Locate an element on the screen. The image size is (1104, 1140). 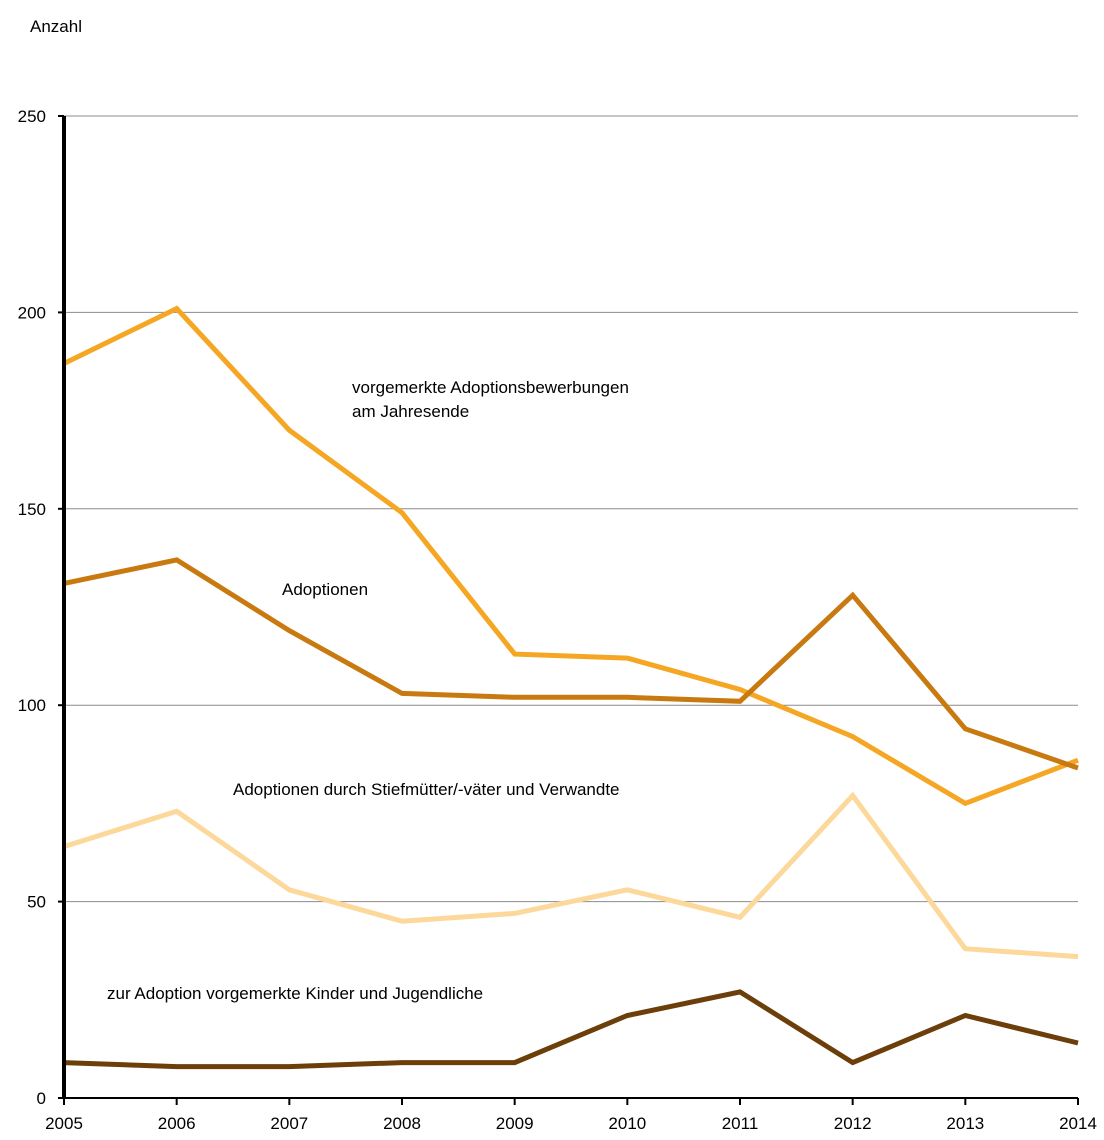
y-tick-label: 0 is located at coordinates (41, 1098).